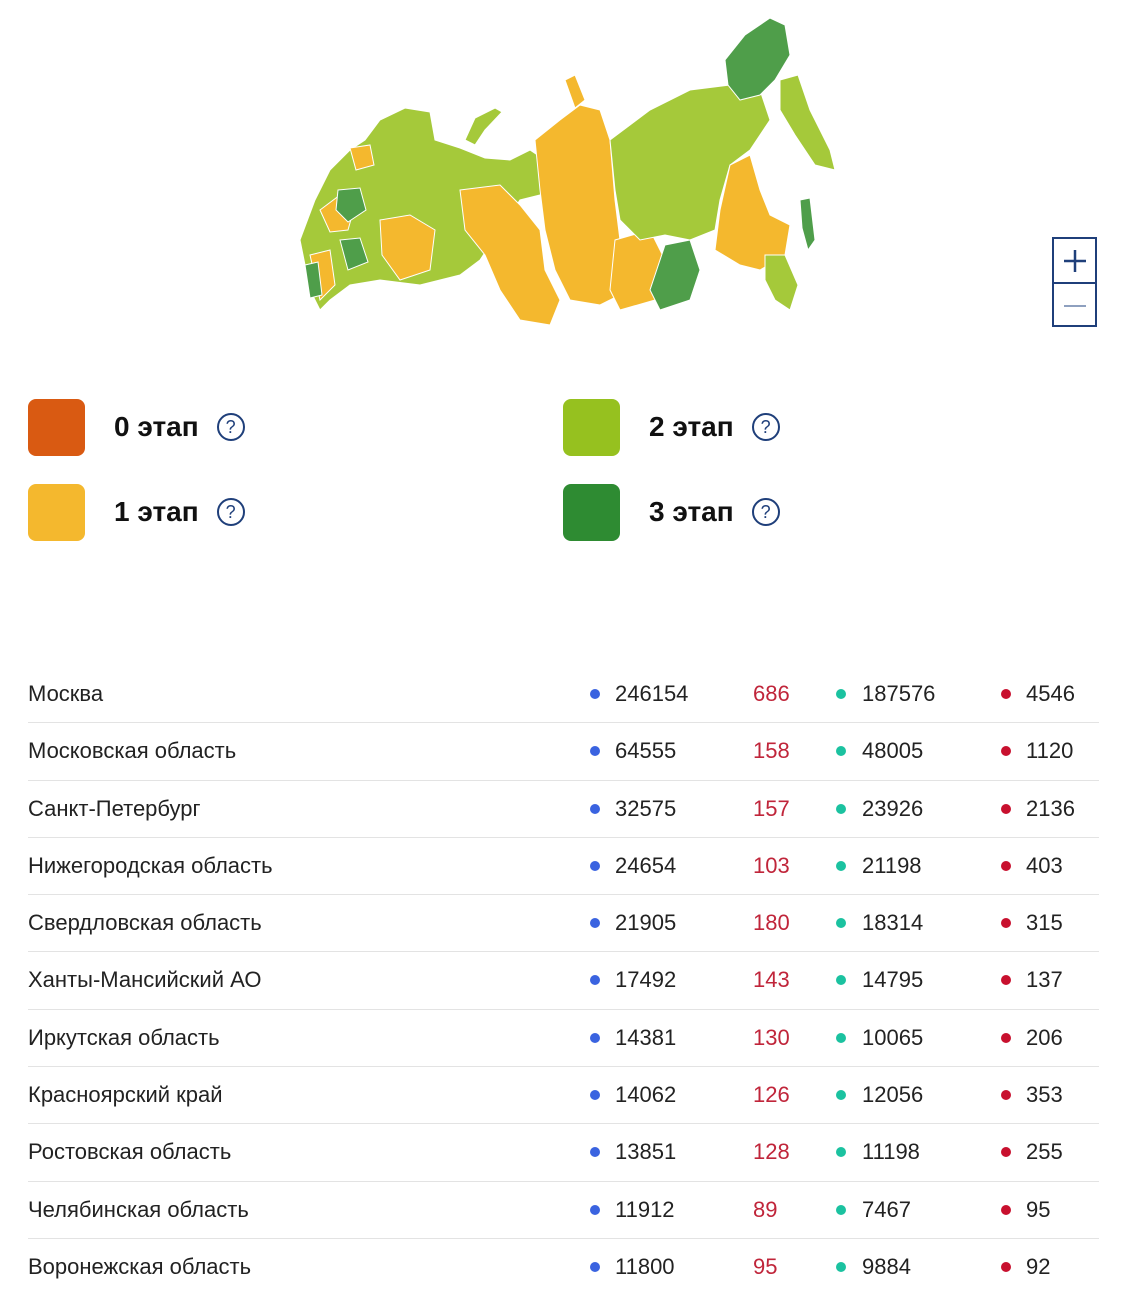  I want to click on recovered-count: 7467, so click(886, 1209).